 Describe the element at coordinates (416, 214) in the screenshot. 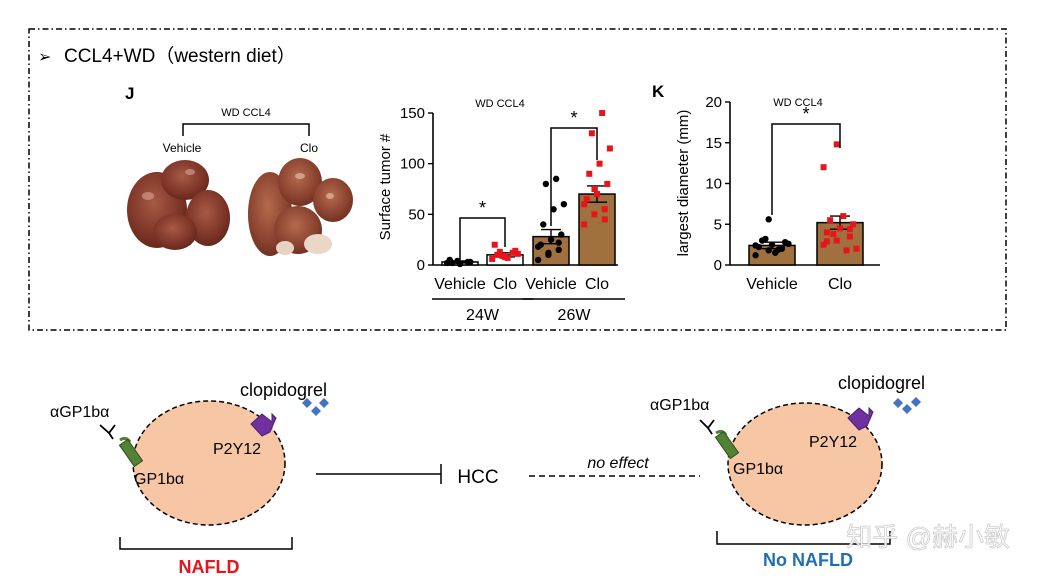

I see `y-tick-label: 50` at that location.